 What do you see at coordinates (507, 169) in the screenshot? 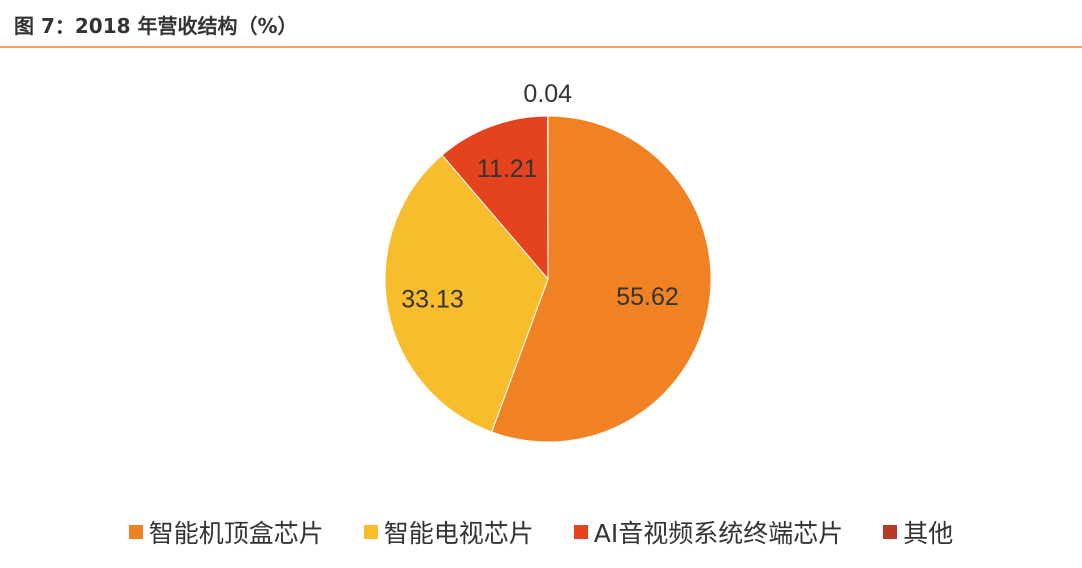
I see `data-label: 11.21` at bounding box center [507, 169].